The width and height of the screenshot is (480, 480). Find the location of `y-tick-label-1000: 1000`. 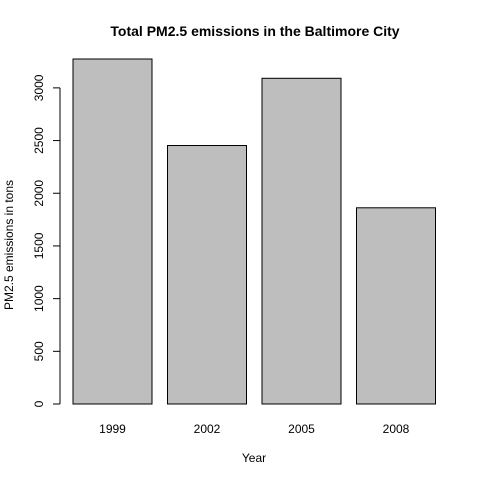

y-tick-label-1000: 1000 is located at coordinates (39, 298).